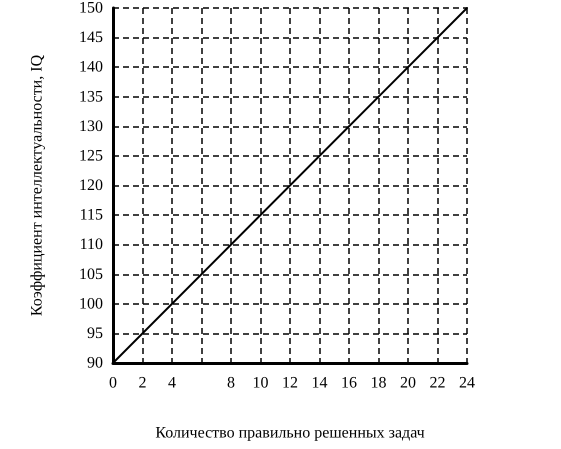 This screenshot has height=449, width=561. Describe the element at coordinates (320, 383) in the screenshot. I see `x-tick-label: 14` at that location.